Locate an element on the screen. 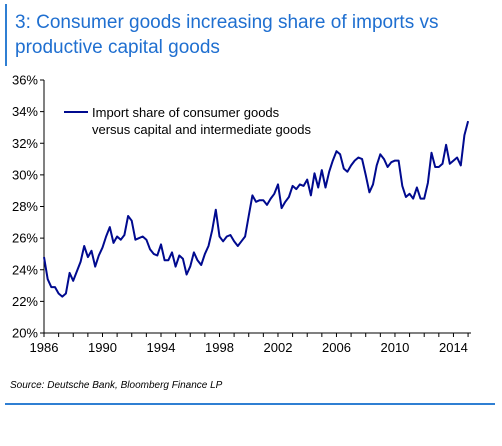 The width and height of the screenshot is (502, 446). x-tick-label: 2002 is located at coordinates (278, 347).